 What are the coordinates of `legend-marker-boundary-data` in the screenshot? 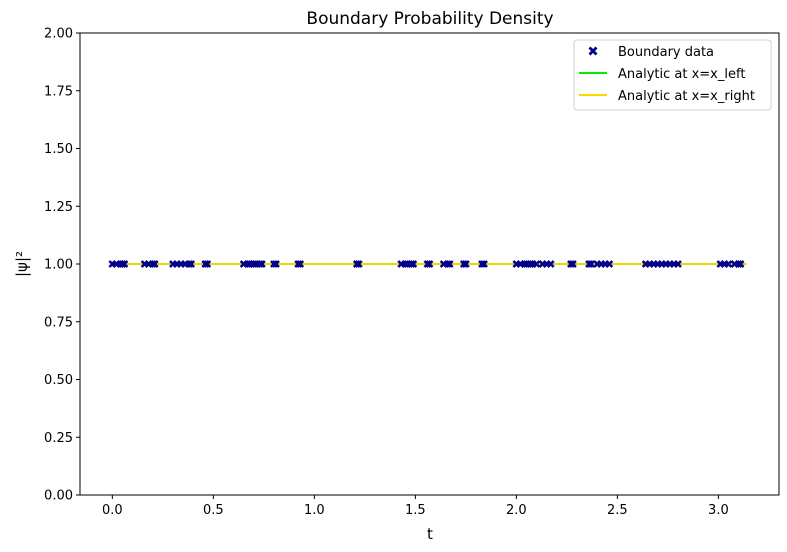 It's located at (593, 51).